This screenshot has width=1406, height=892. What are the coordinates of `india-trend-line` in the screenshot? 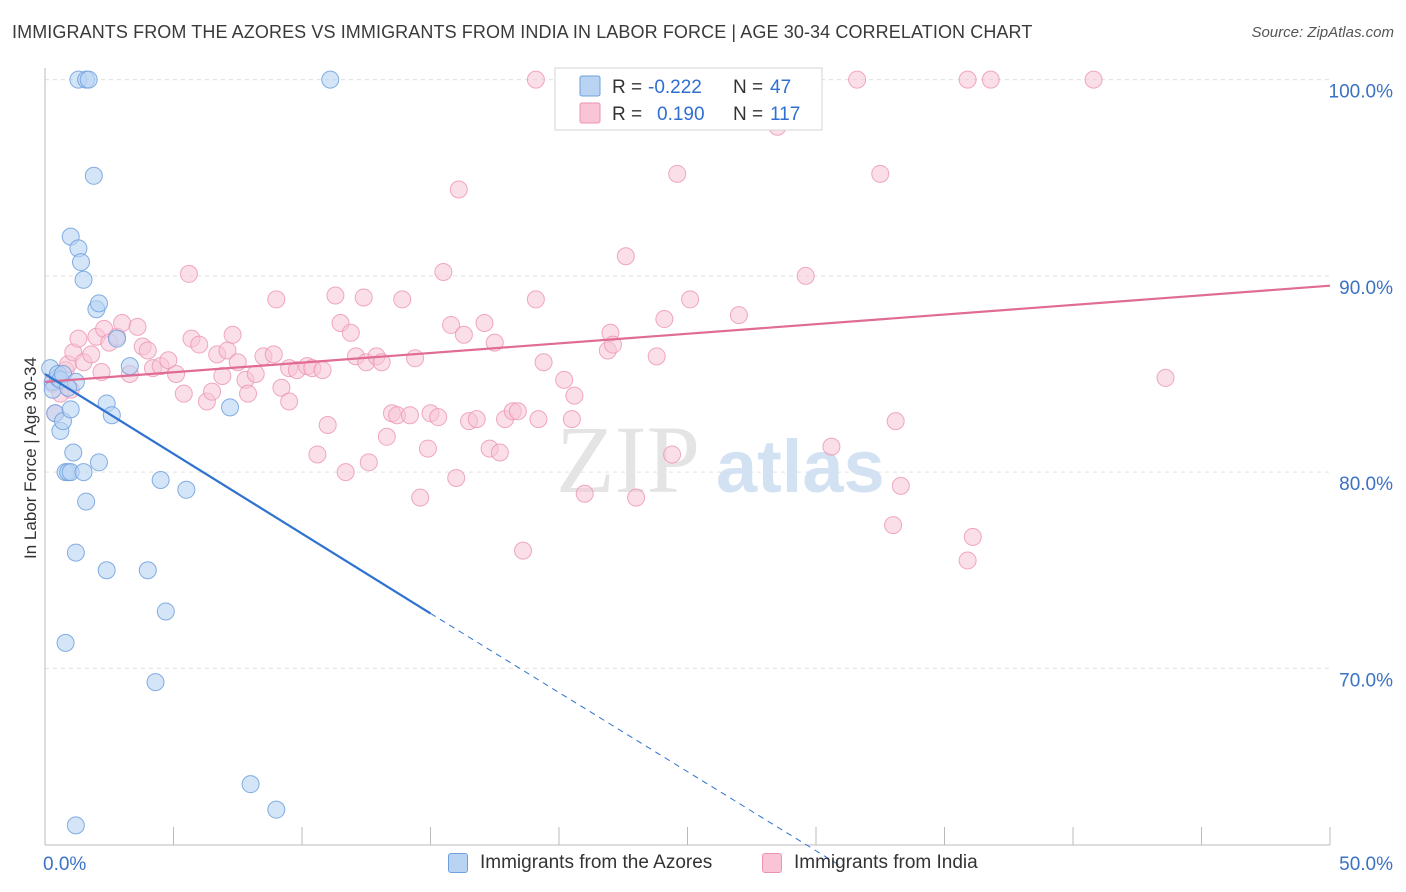 It's located at (687, 333).